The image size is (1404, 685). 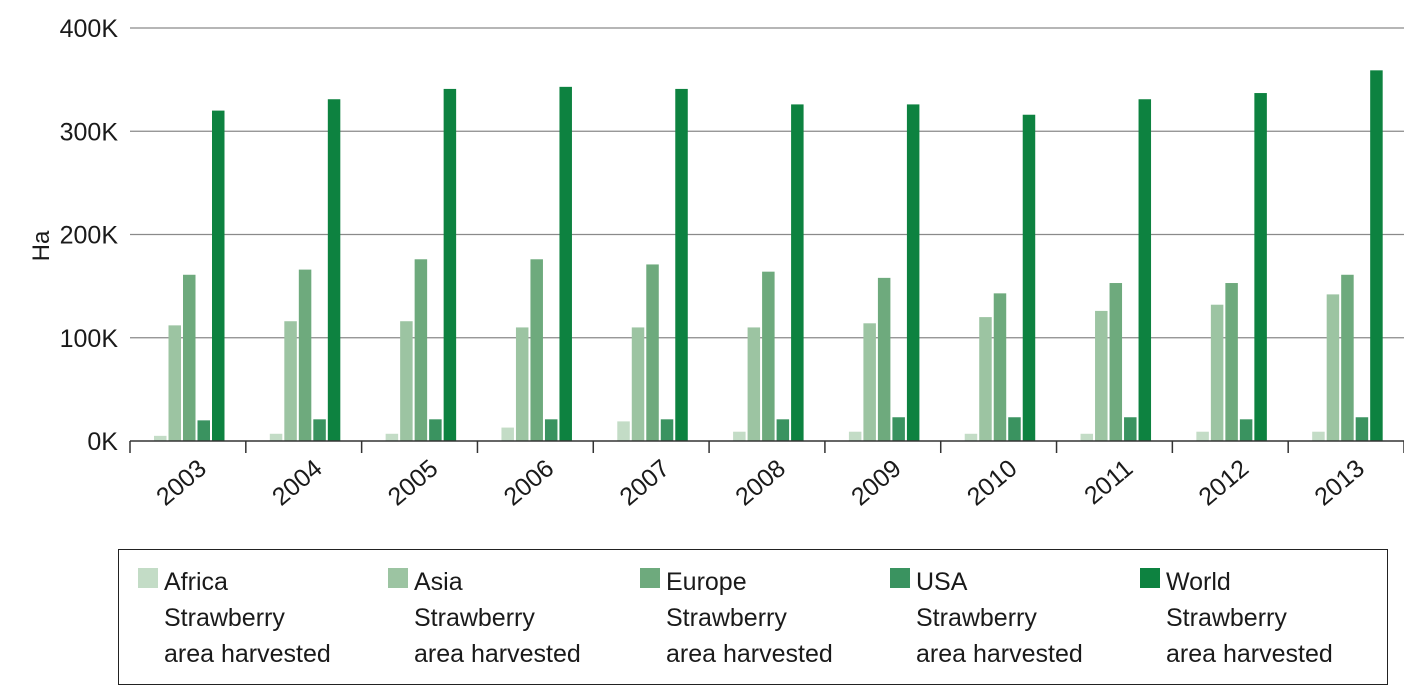 What do you see at coordinates (1000, 367) in the screenshot?
I see `bar-europe-2010` at bounding box center [1000, 367].